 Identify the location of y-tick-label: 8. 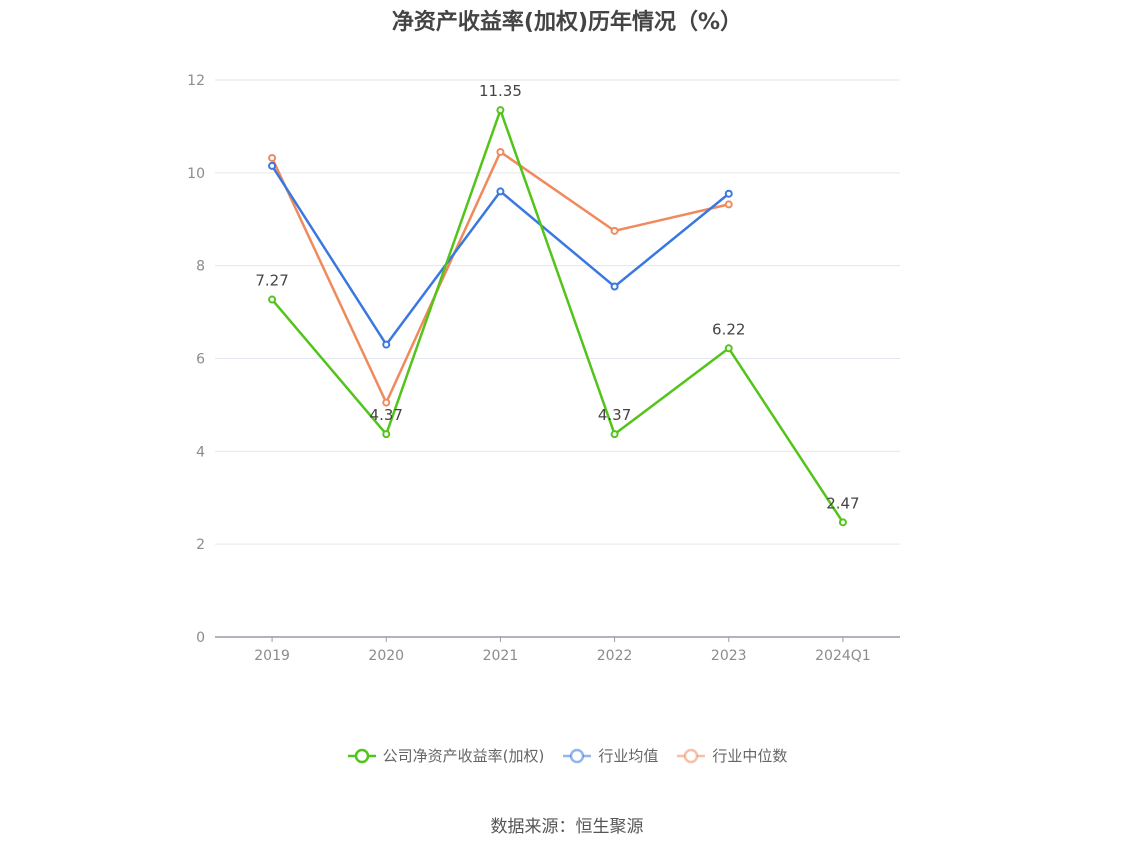
(200, 267).